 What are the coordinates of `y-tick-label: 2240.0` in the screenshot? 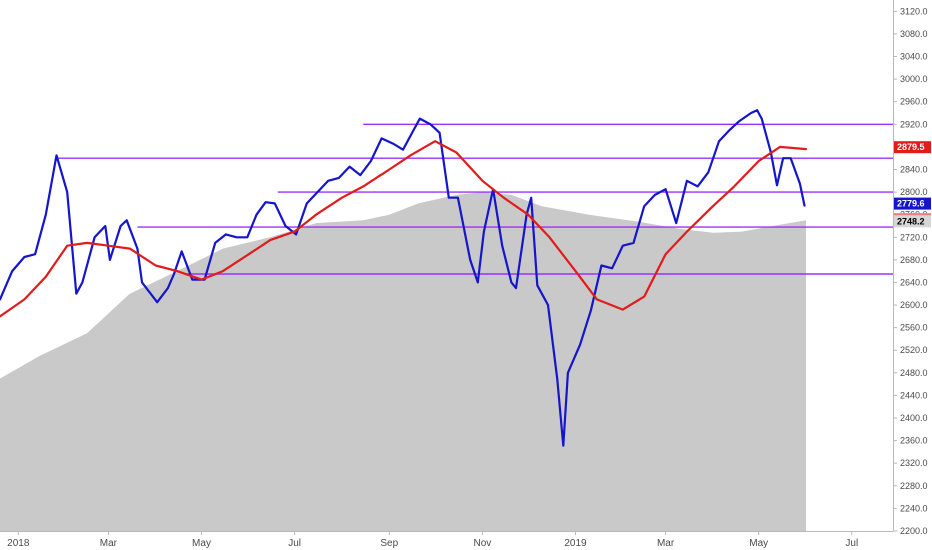 It's located at (914, 508).